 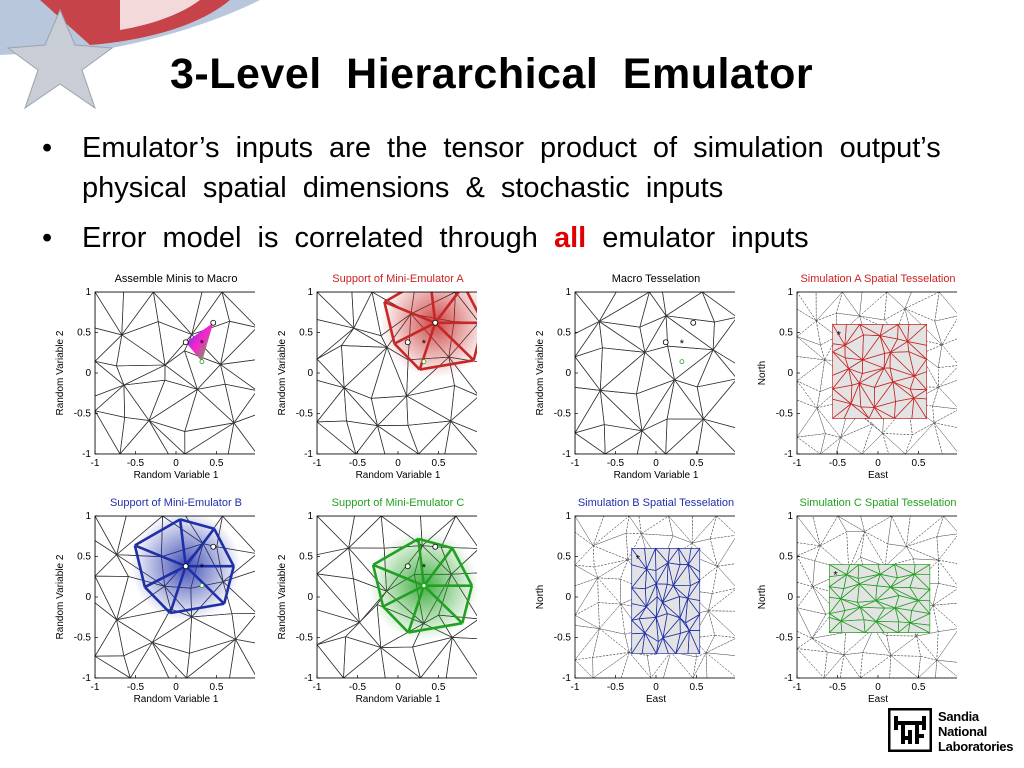 I want to click on star-banner-graphic, so click(x=130, y=55).